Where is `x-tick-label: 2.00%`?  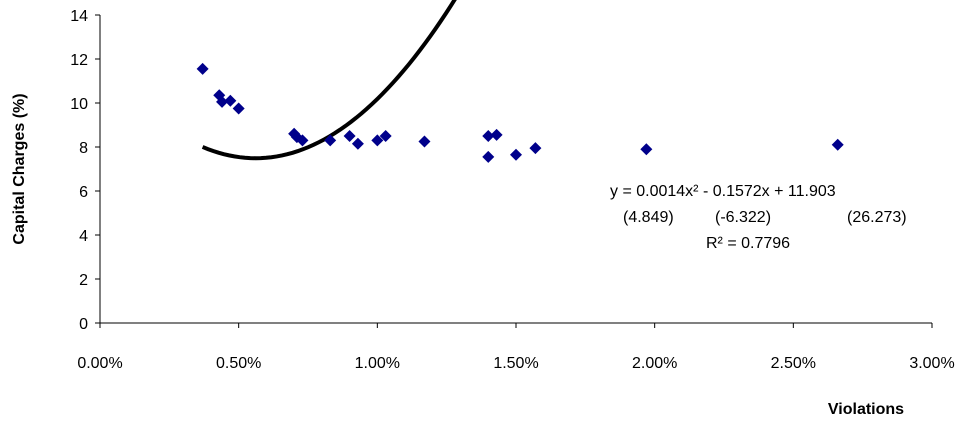
x-tick-label: 2.00% is located at coordinates (654, 363).